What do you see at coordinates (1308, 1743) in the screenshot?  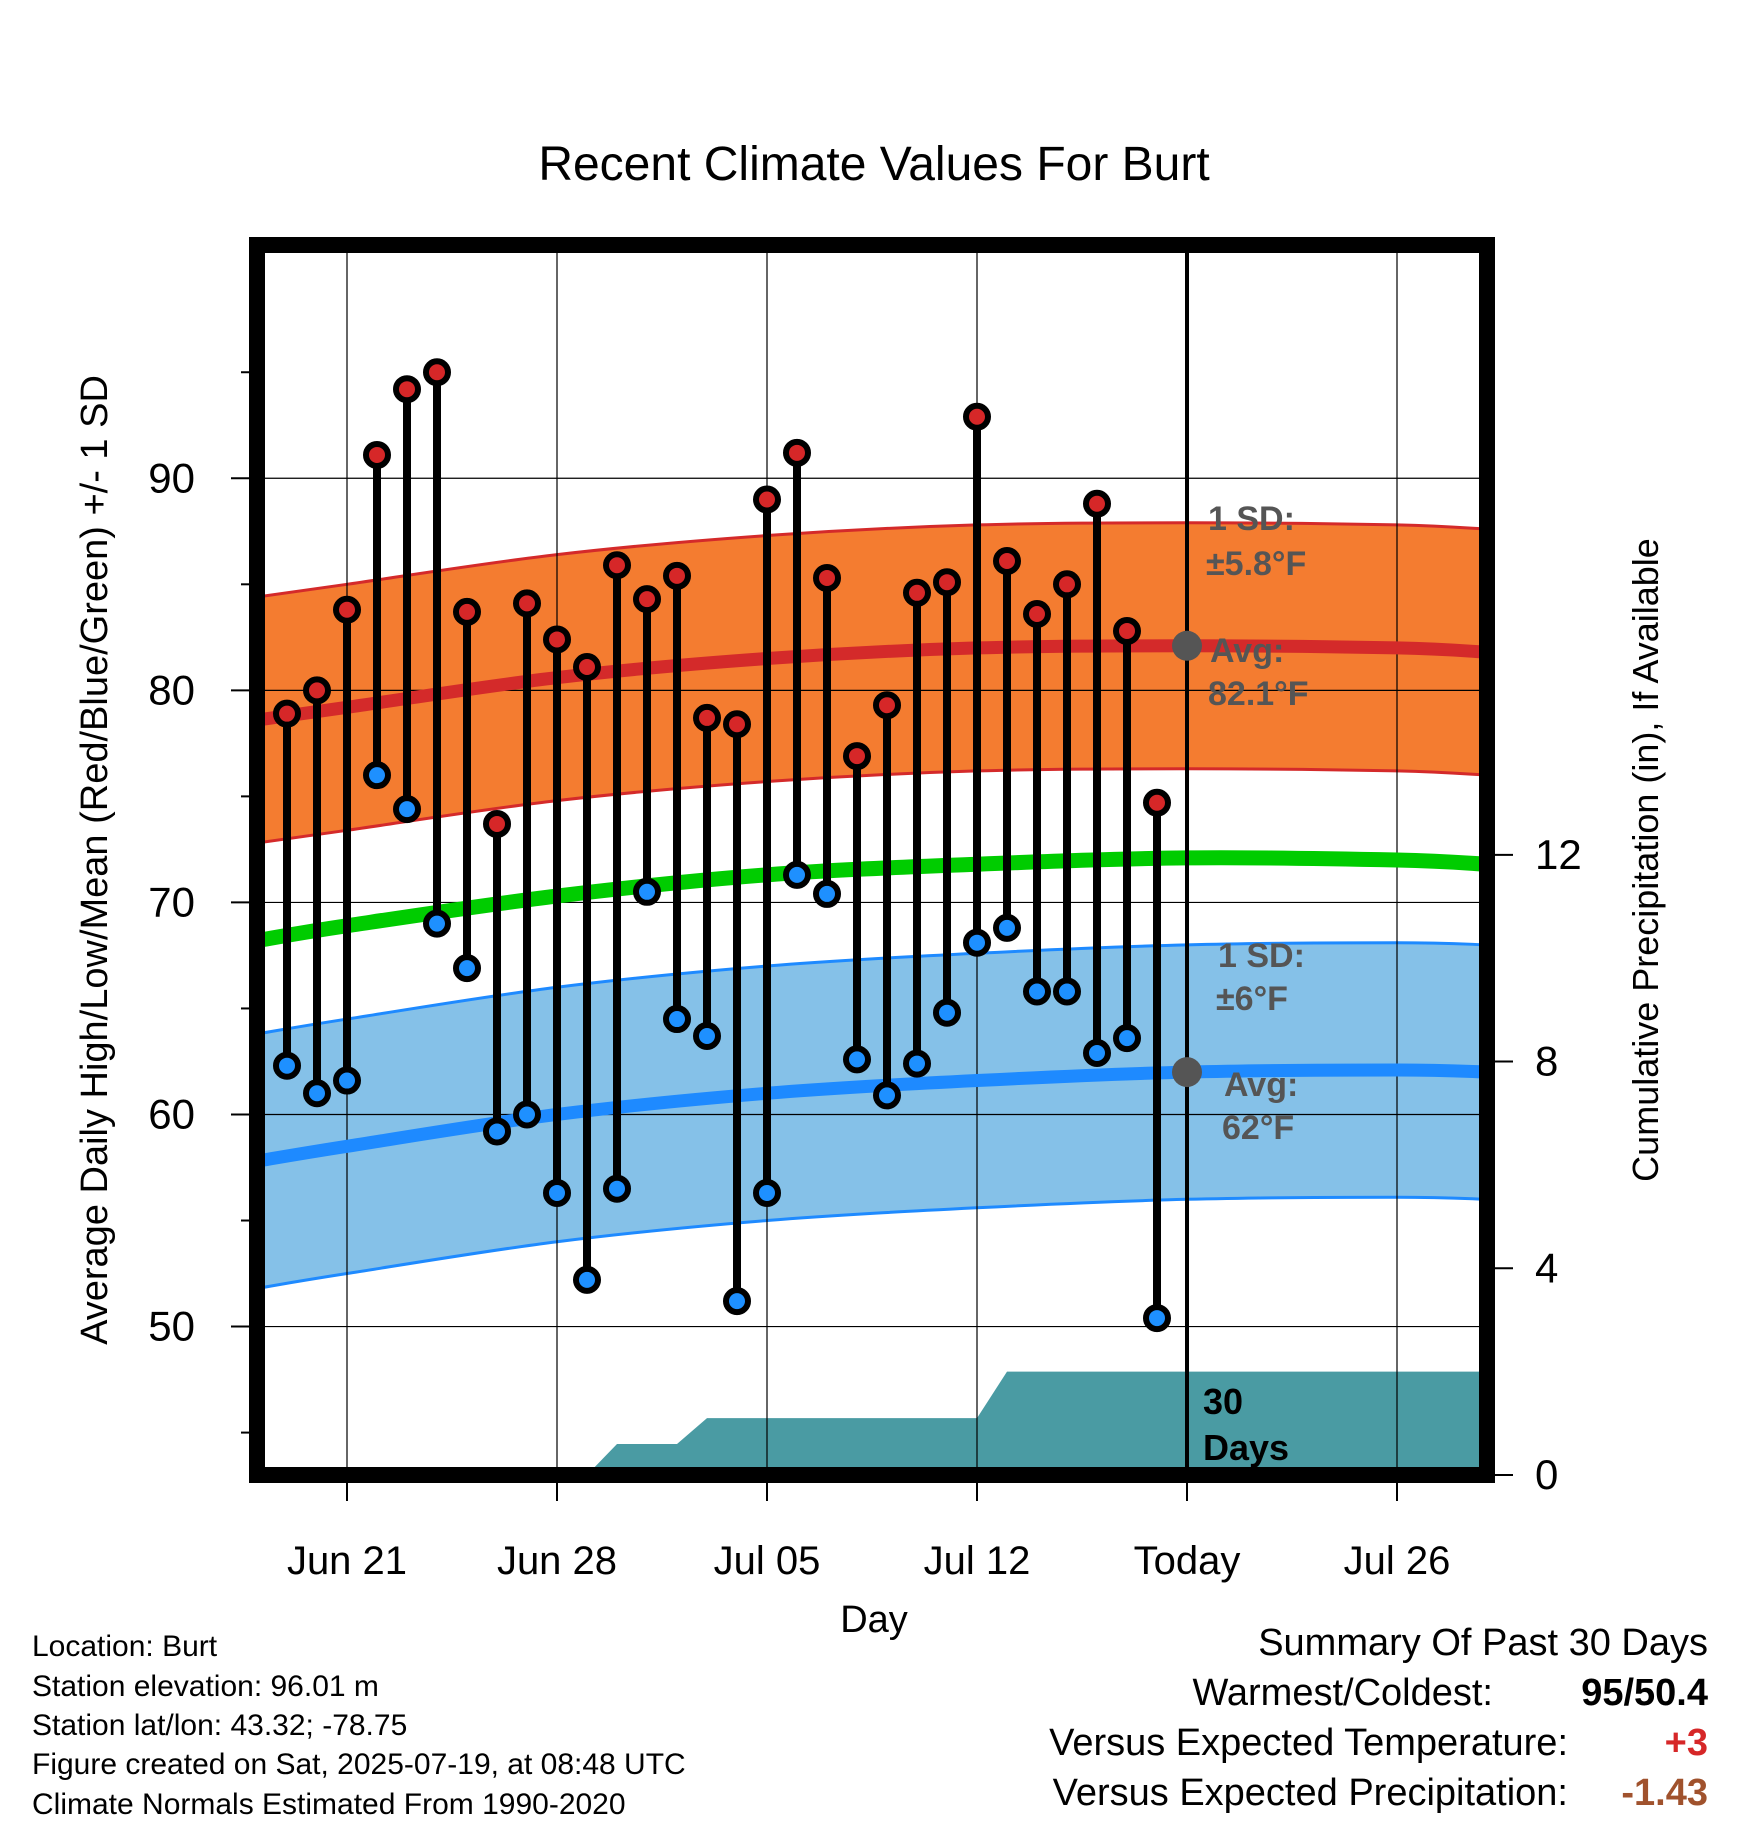 I see `summary-temp-label: Versus Expected Temperature:` at bounding box center [1308, 1743].